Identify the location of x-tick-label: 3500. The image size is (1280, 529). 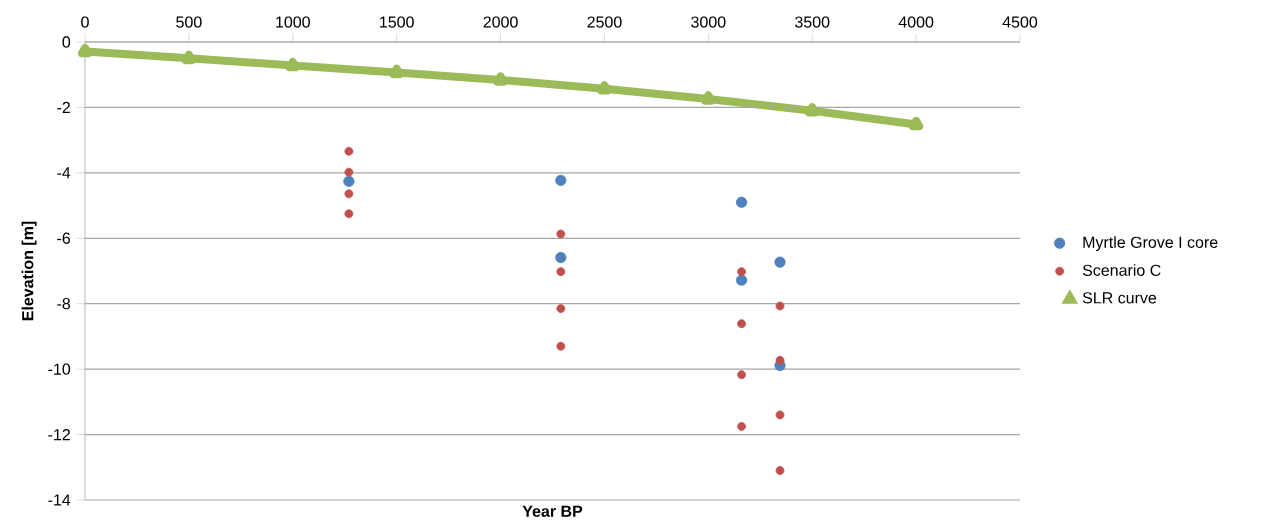
(812, 22).